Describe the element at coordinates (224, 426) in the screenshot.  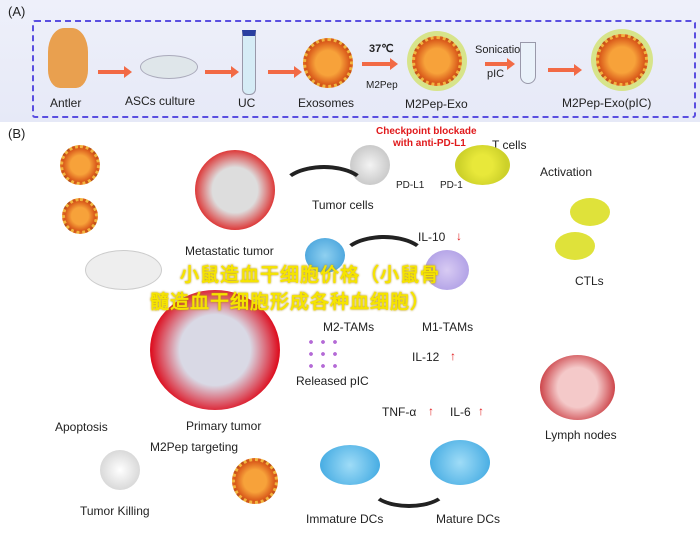
I see `primary-tumor-label: Primary tumor` at that location.